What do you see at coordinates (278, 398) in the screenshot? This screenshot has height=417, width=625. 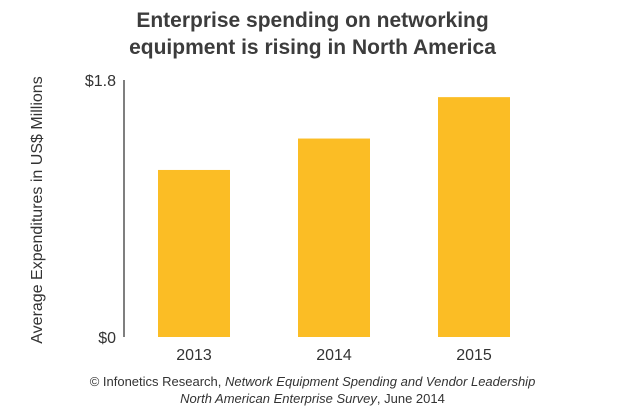 I see `footer-survey-title: North American Enterprise Survey` at bounding box center [278, 398].